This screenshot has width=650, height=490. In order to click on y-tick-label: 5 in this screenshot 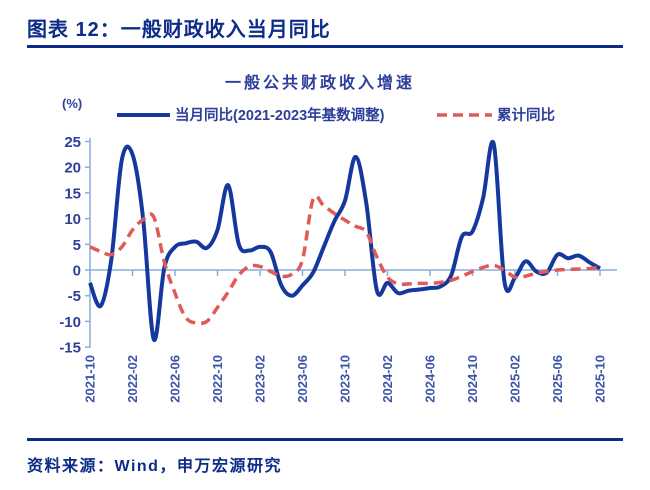, I will do `click(77, 245)`.